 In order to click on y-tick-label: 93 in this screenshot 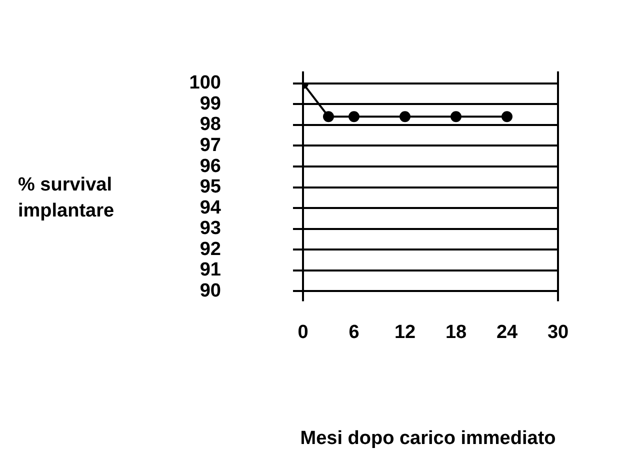, I will do `click(210, 229)`.